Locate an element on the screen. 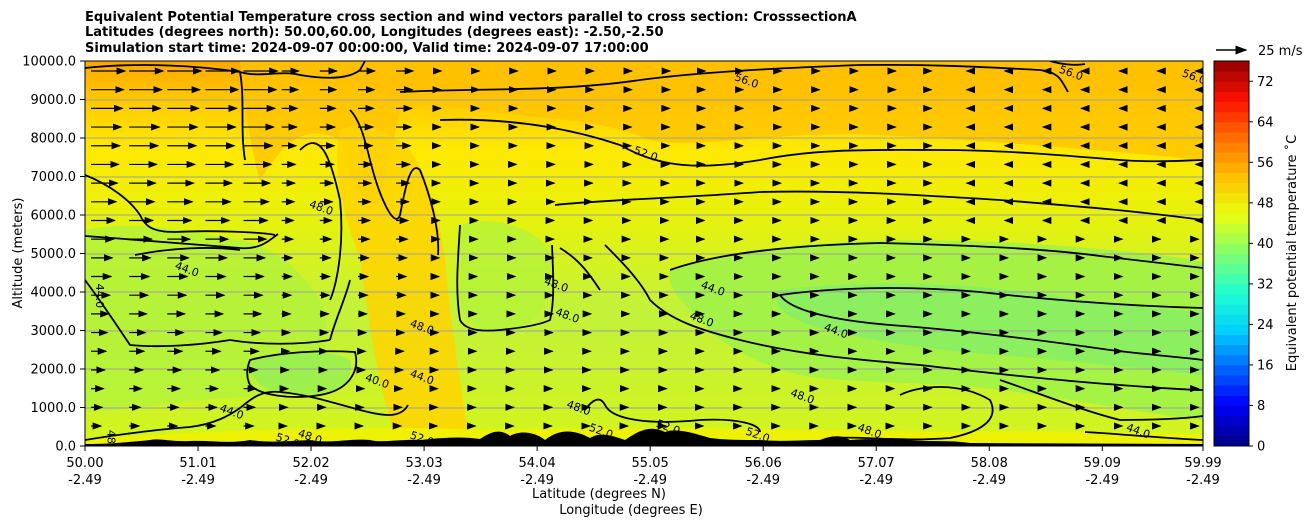 The width and height of the screenshot is (1308, 526). y-tick-label: 5000.0 is located at coordinates (54, 254).